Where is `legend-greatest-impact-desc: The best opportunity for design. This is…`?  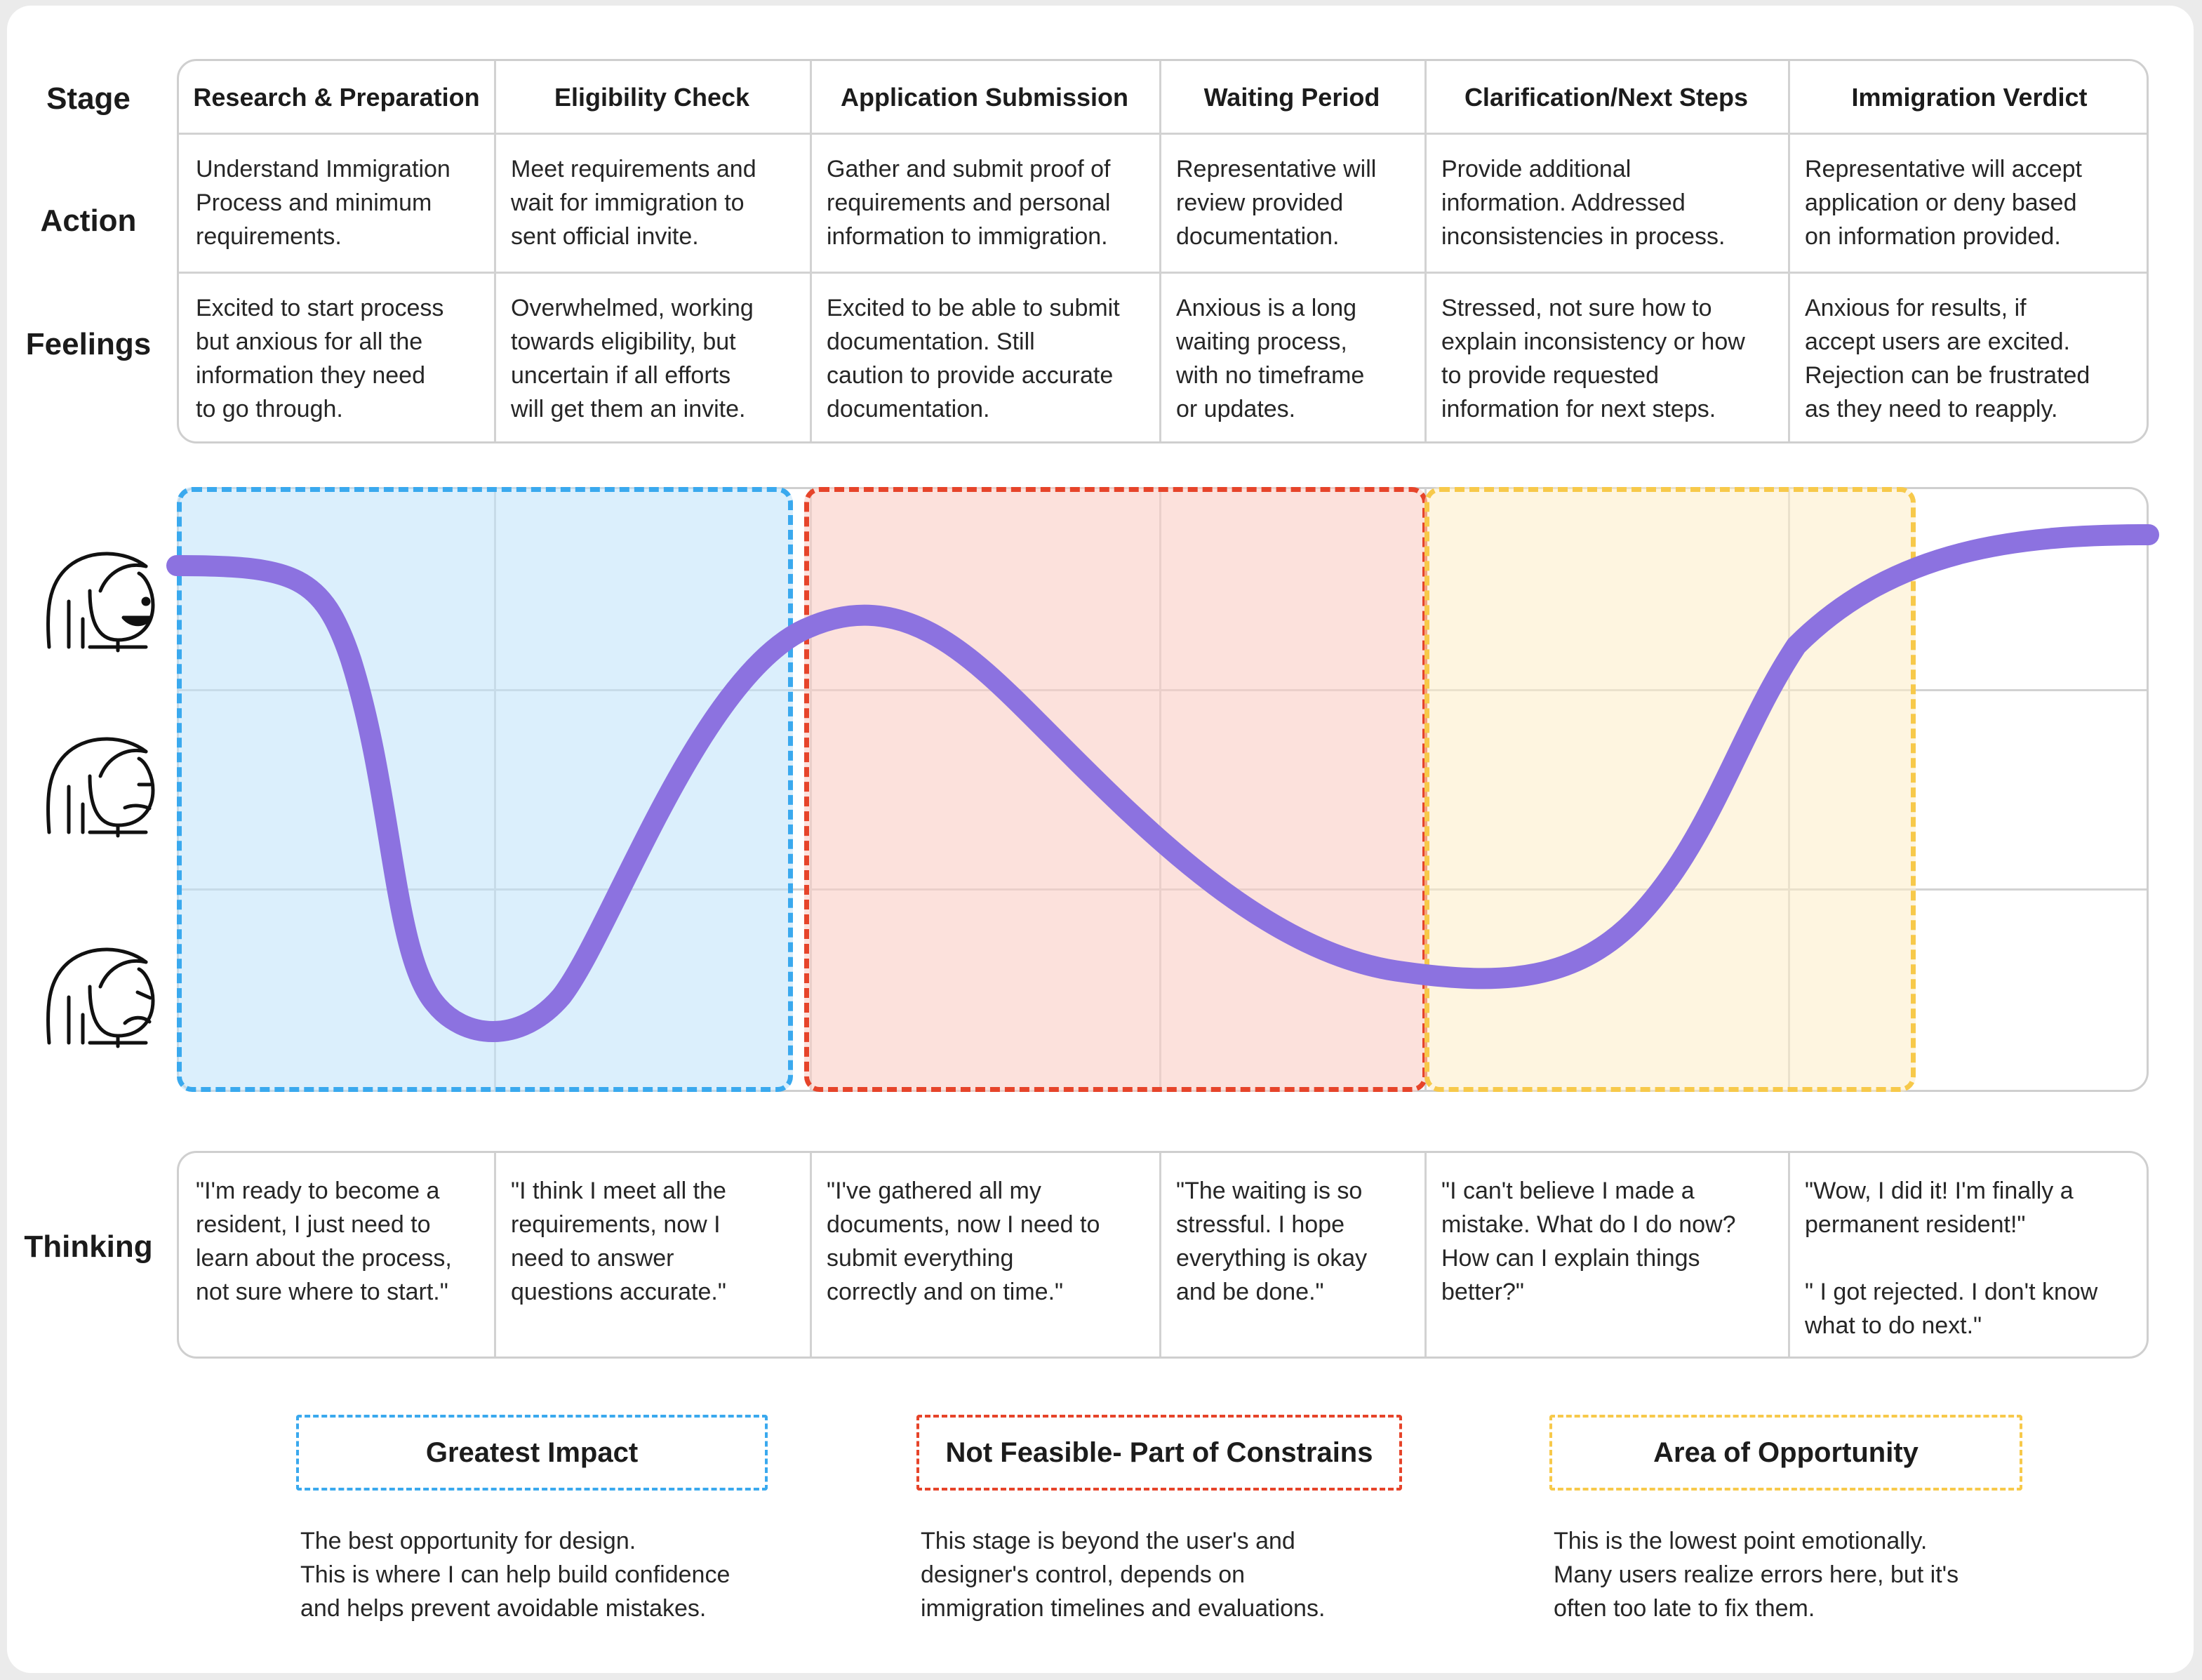
legend-greatest-impact-desc: The best opportunity for design. This is… is located at coordinates (515, 1575).